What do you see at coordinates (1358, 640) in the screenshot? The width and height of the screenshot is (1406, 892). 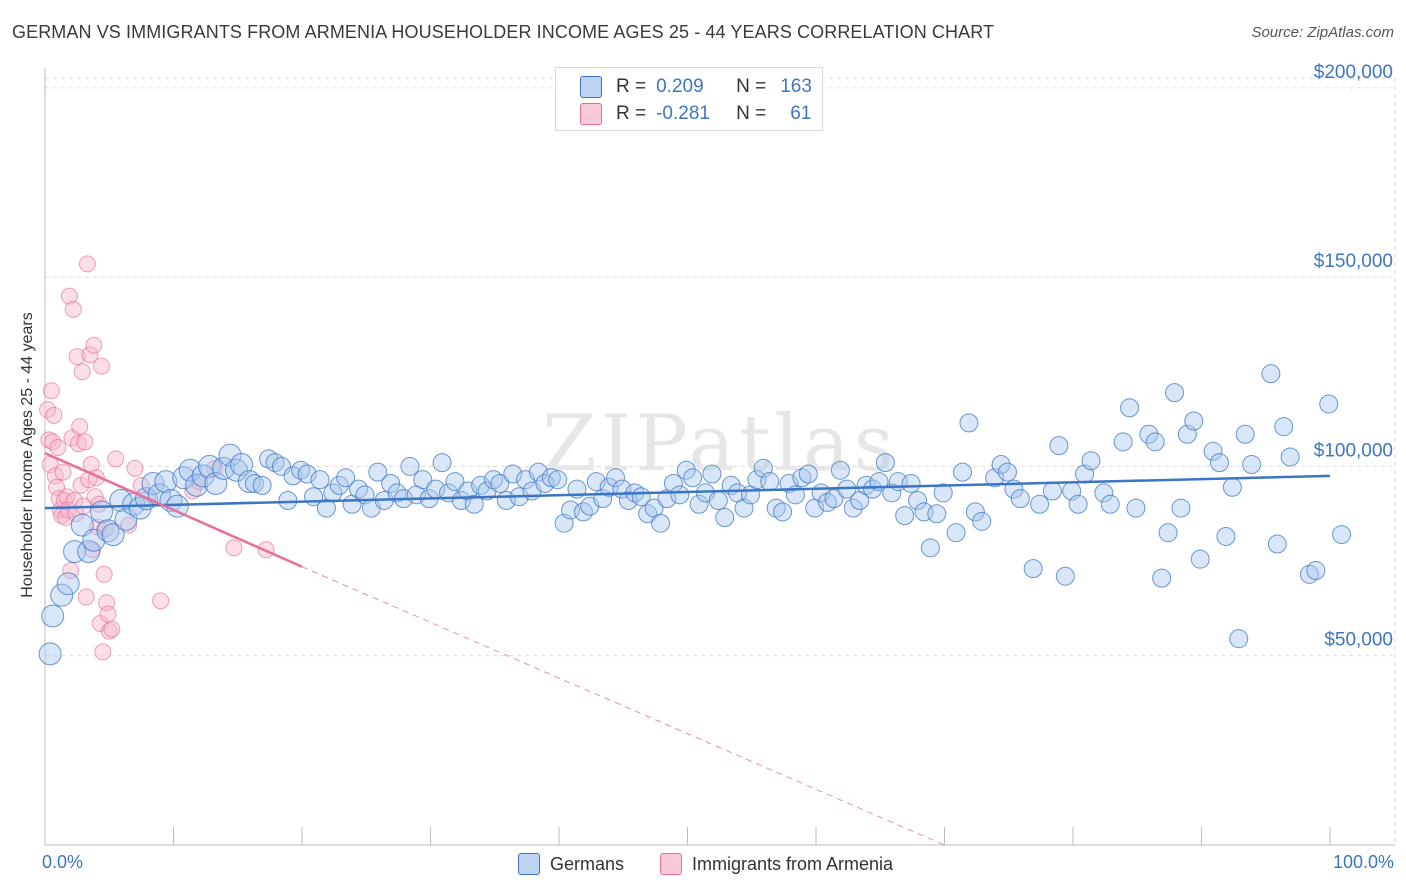 I see `y-tick-label-50000: $50,000` at bounding box center [1358, 640].